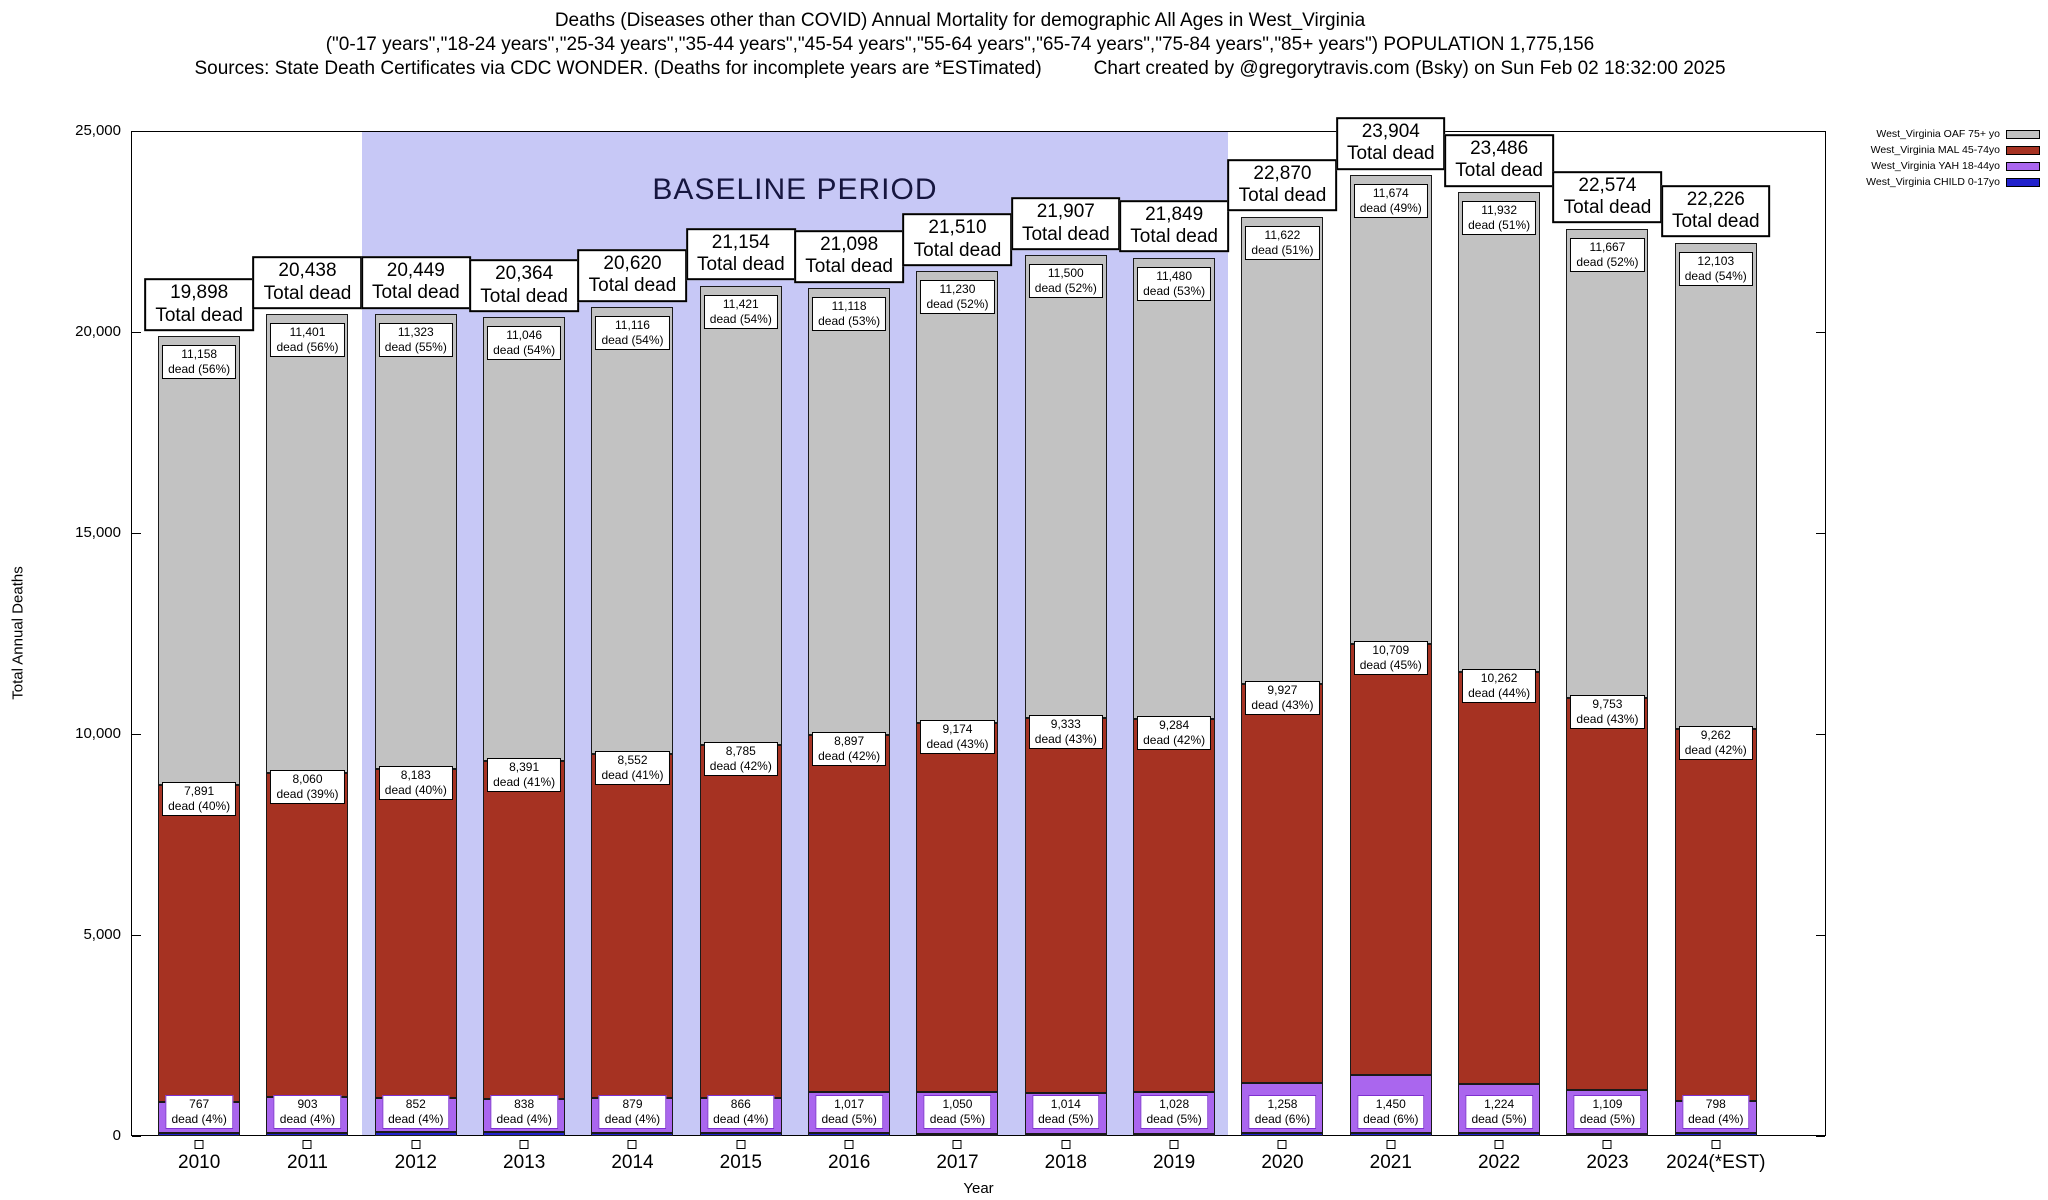  What do you see at coordinates (98, 733) in the screenshot?
I see `y-axis-tick-label: 10,000` at bounding box center [98, 733].